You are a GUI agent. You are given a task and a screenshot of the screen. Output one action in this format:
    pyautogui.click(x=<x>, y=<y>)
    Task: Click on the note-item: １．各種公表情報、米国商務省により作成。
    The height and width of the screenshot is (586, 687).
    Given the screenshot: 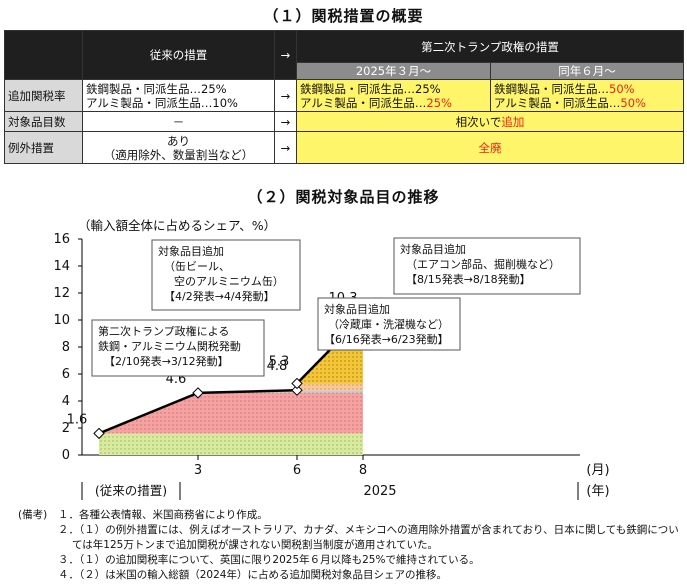 What is the action you would take?
    pyautogui.click(x=163, y=515)
    